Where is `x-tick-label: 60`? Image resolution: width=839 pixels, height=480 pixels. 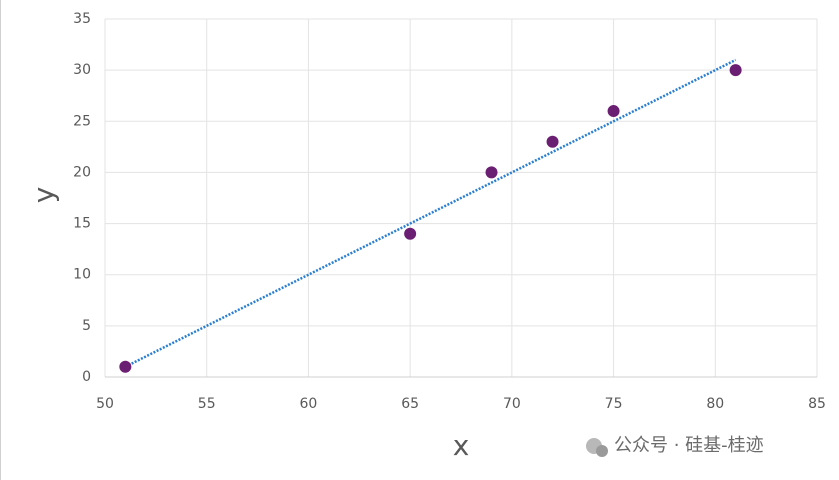 x-tick-label: 60 is located at coordinates (309, 404).